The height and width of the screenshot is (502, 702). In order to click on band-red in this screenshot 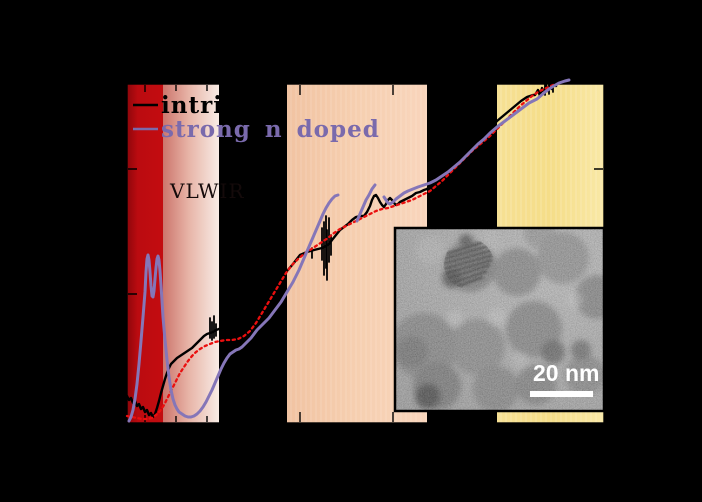, I will do `click(145, 253)`.